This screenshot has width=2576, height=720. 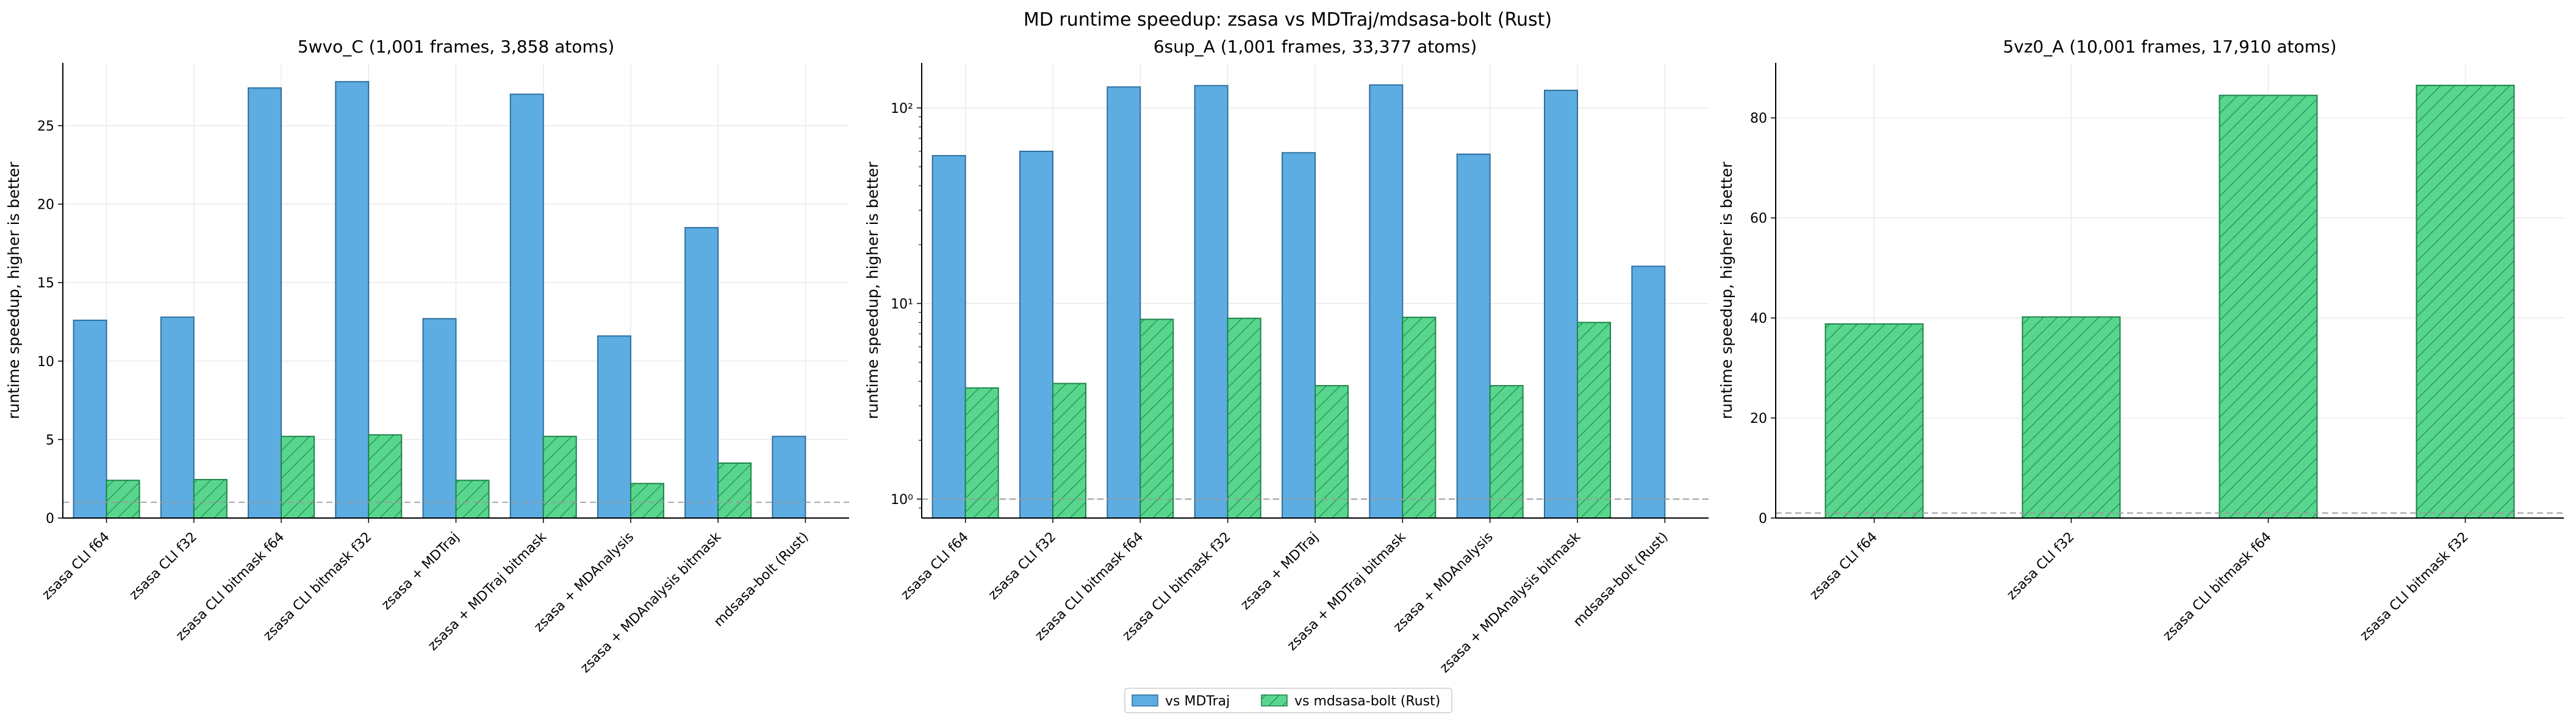 What do you see at coordinates (46, 362) in the screenshot?
I see `y-tick-label: 10` at bounding box center [46, 362].